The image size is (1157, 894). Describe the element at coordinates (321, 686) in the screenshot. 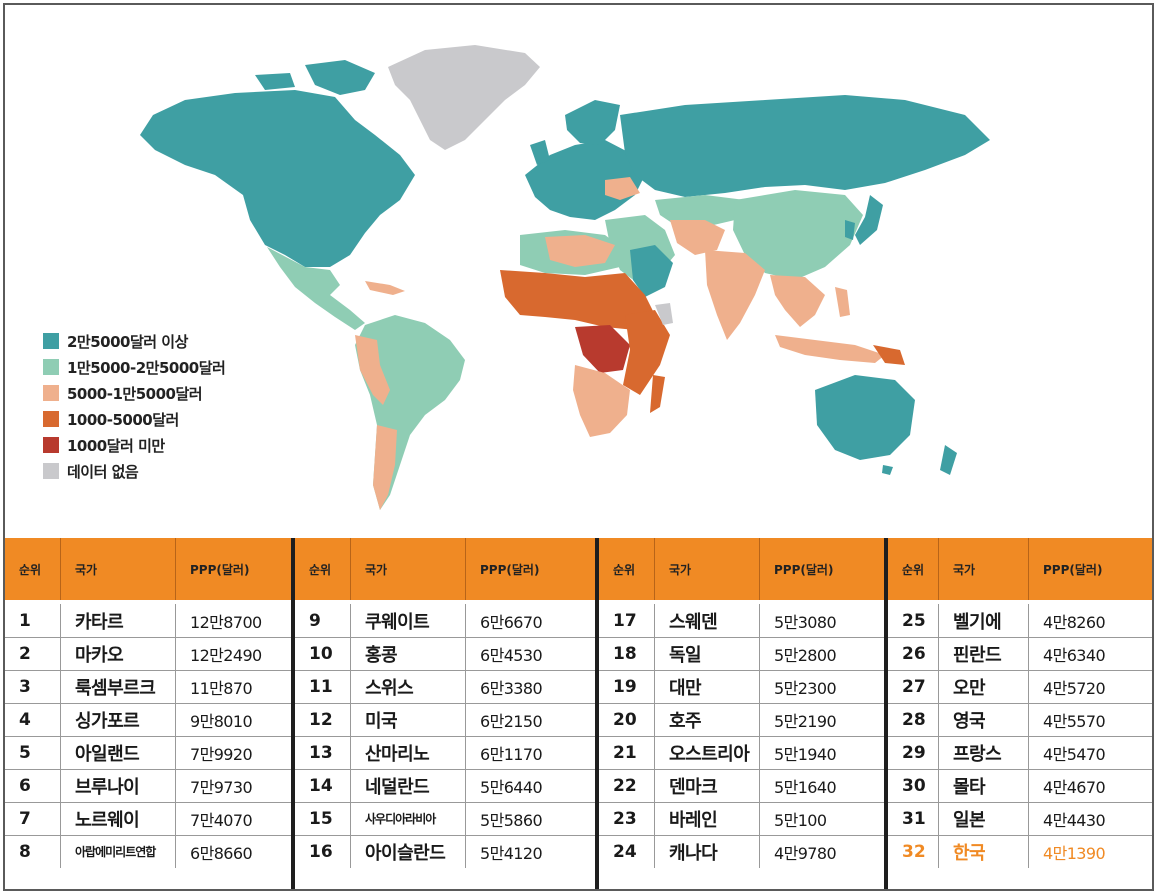

I see `cell-rank: 11` at that location.